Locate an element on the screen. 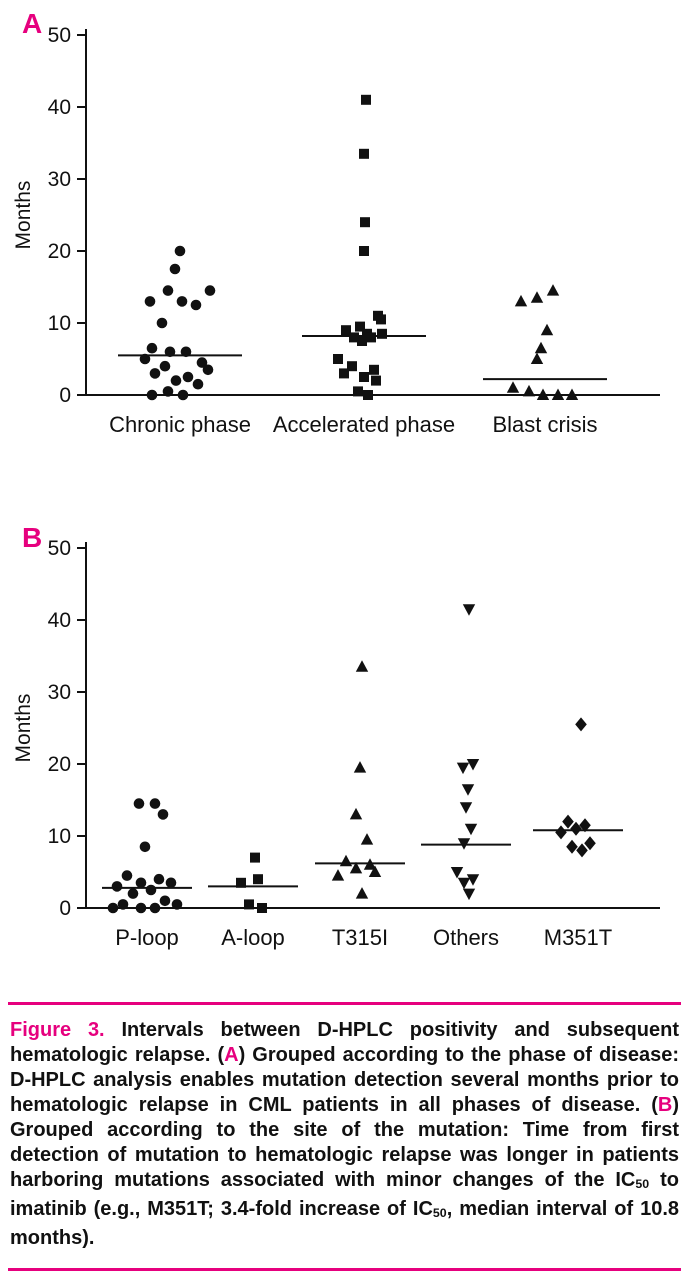 This screenshot has width=689, height=1280. caption-accent-text: Figure 3. is located at coordinates (57, 1030).